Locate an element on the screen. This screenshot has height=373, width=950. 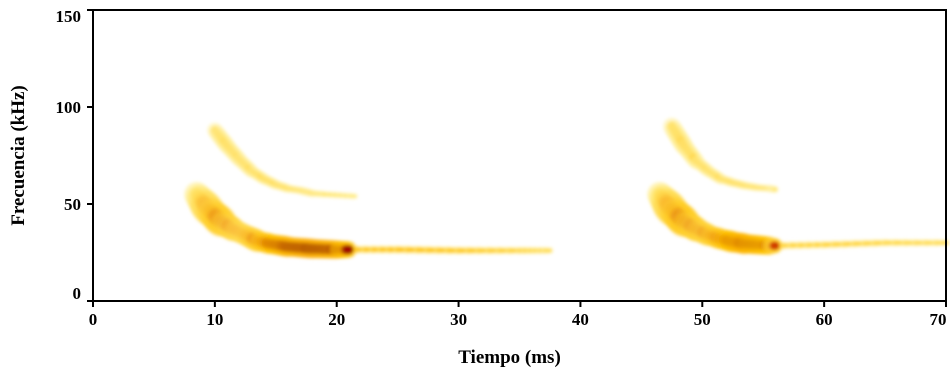
y-axis: 0 50 100 150 is located at coordinates (74, 155).